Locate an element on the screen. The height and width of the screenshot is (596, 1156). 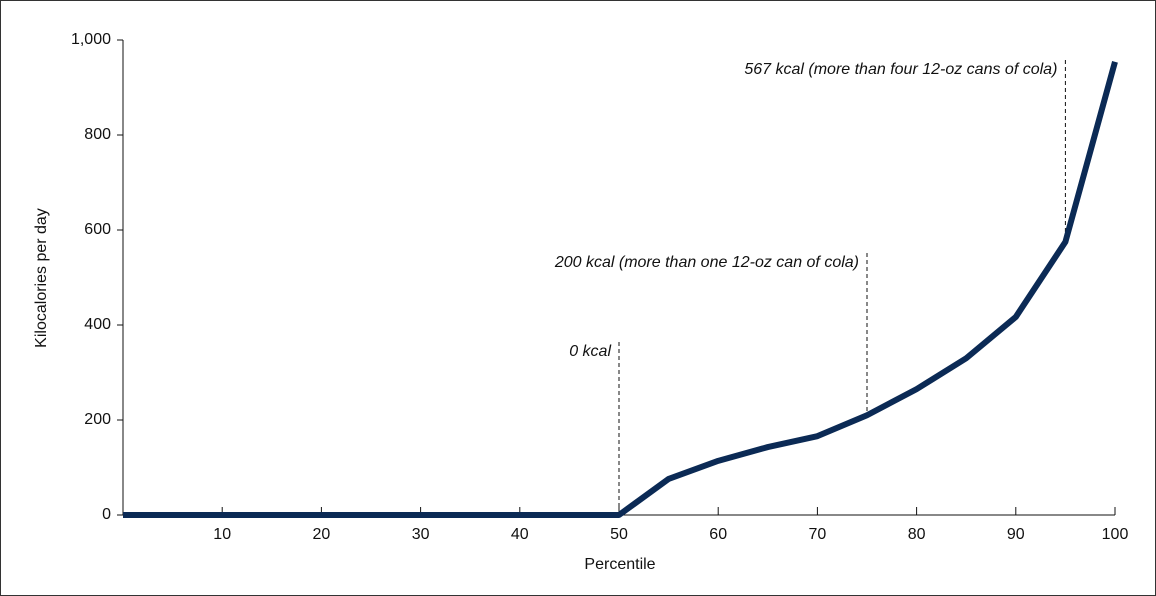
annotation: 0 kcal is located at coordinates (590, 351).